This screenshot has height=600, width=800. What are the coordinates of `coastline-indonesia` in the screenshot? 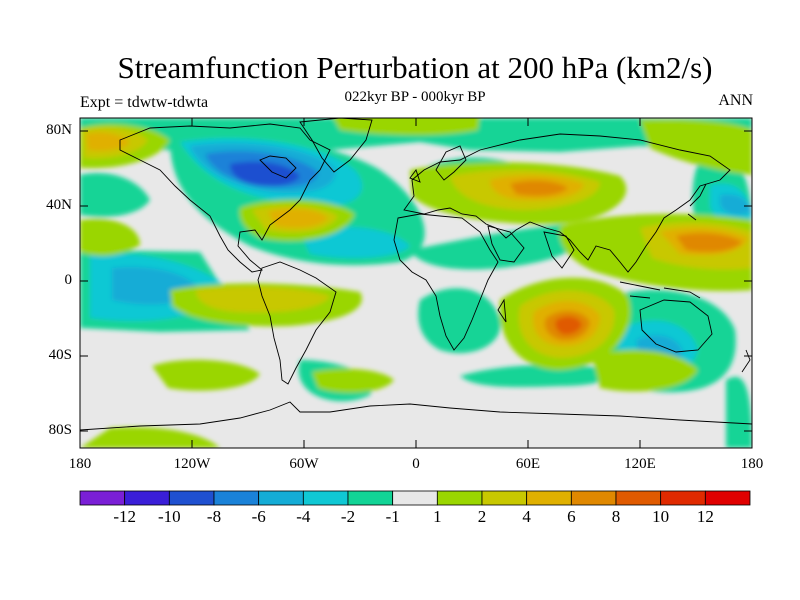 It's located at (660, 290).